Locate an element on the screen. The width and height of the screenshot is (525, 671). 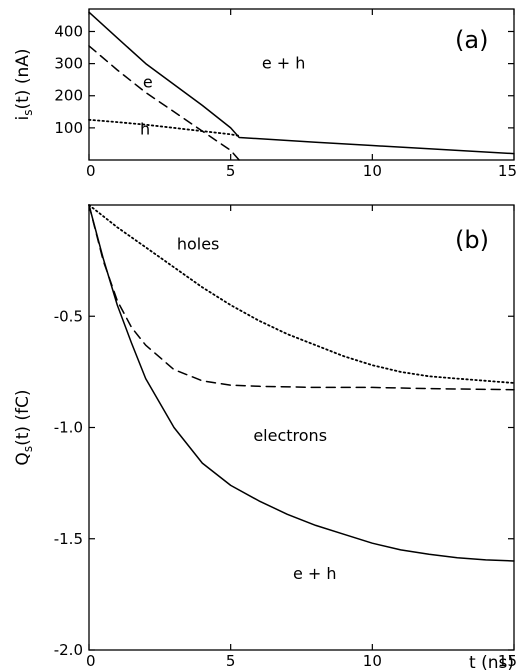
x-tick-label-a: 10 is located at coordinates (372, 171).